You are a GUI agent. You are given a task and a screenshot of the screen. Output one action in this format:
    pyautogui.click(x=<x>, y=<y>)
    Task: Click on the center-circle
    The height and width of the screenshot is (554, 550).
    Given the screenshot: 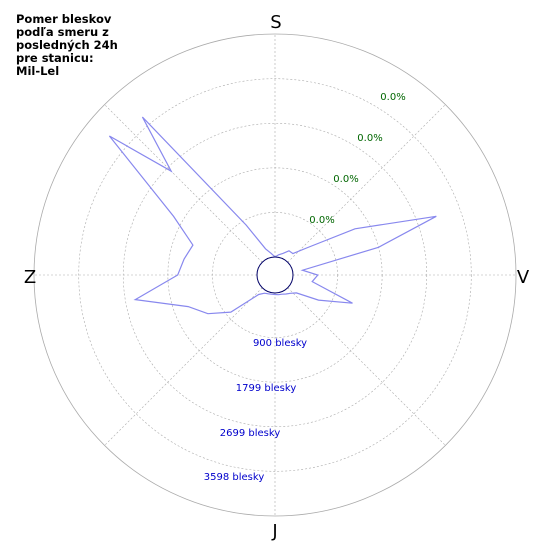 What is the action you would take?
    pyautogui.click(x=275, y=275)
    